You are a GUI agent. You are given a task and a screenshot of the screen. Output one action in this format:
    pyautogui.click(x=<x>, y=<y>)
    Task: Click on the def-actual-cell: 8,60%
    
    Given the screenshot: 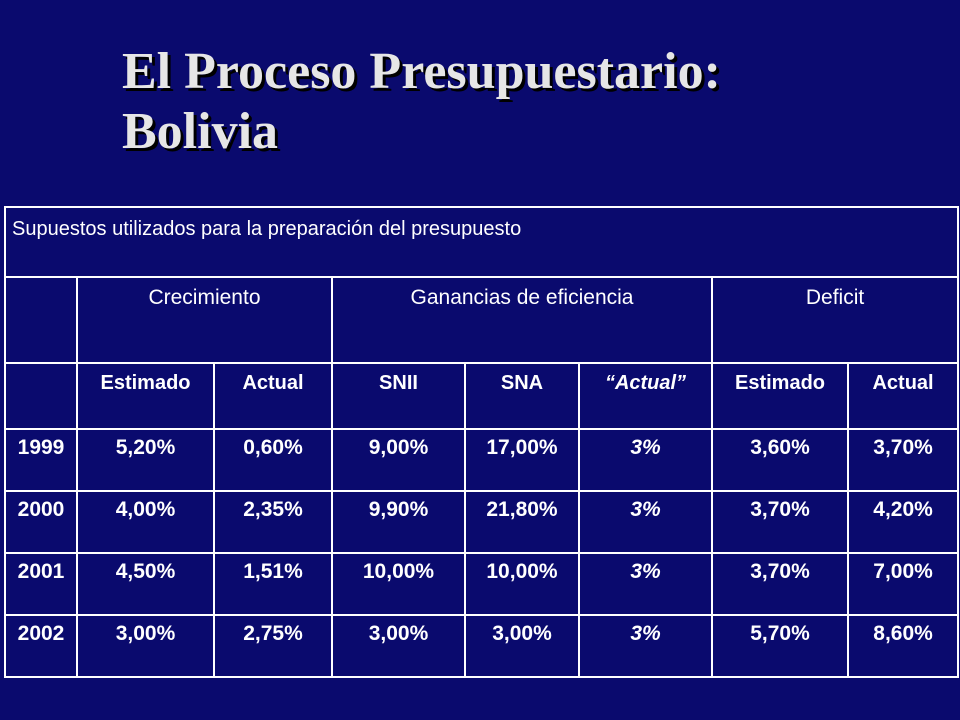 What is the action you would take?
    pyautogui.click(x=903, y=646)
    